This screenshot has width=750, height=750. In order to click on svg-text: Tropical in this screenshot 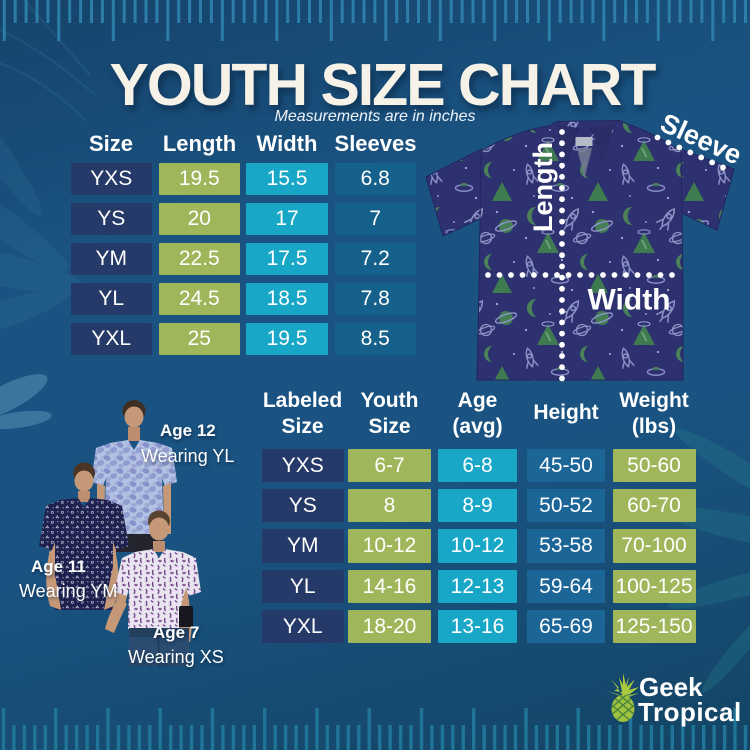, I will do `click(690, 712)`.